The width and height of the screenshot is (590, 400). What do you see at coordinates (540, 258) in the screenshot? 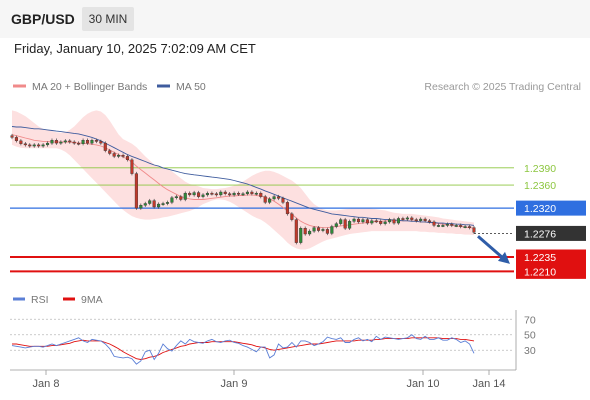
I see `level-label-4: 1.2235` at bounding box center [540, 258].